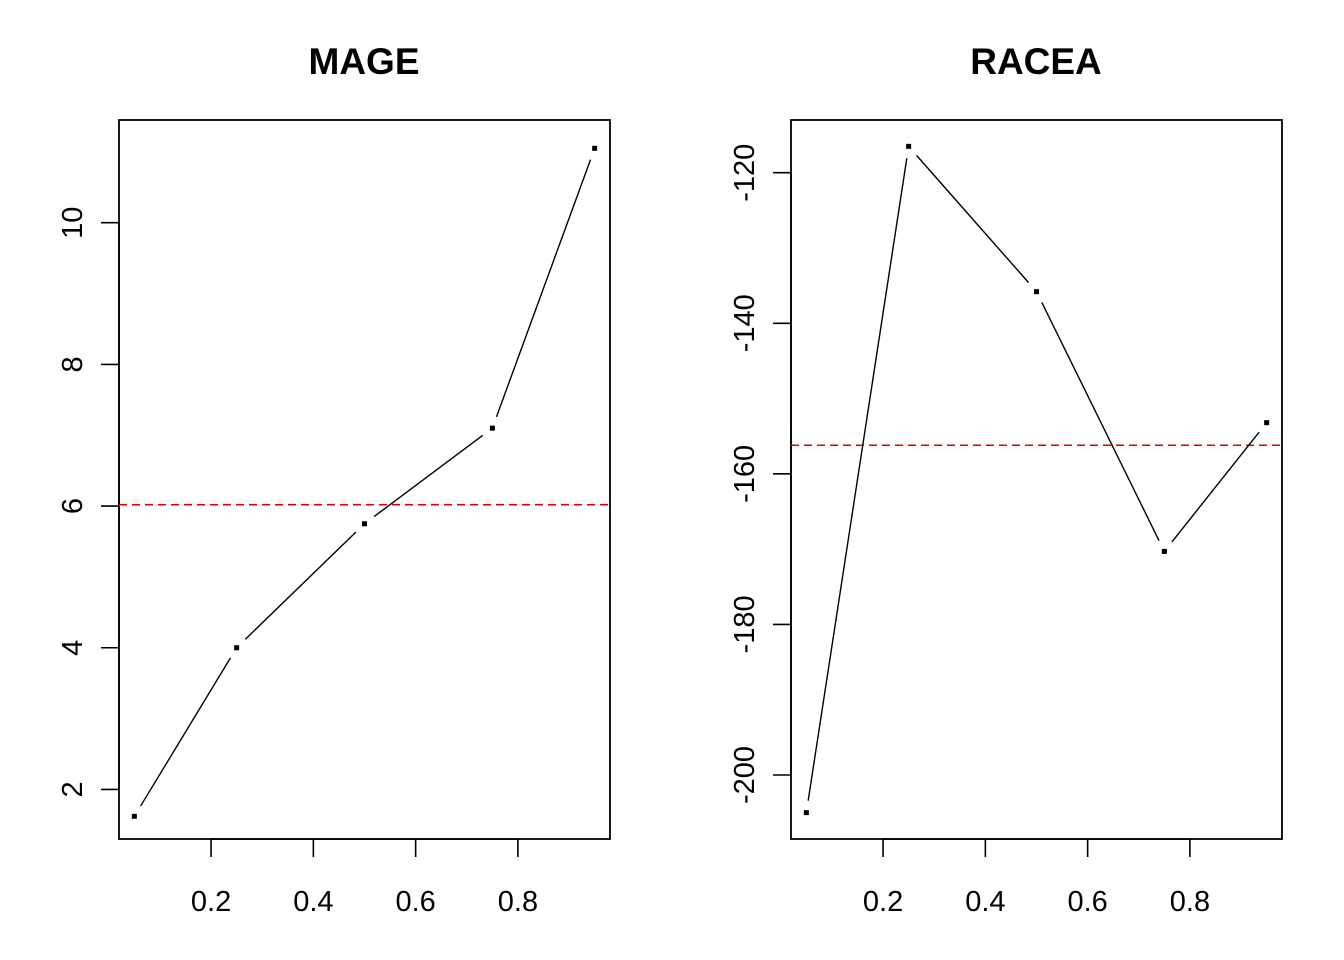 The image size is (1344, 960). I want to click on racea-y-tick-label: -160, so click(745, 474).